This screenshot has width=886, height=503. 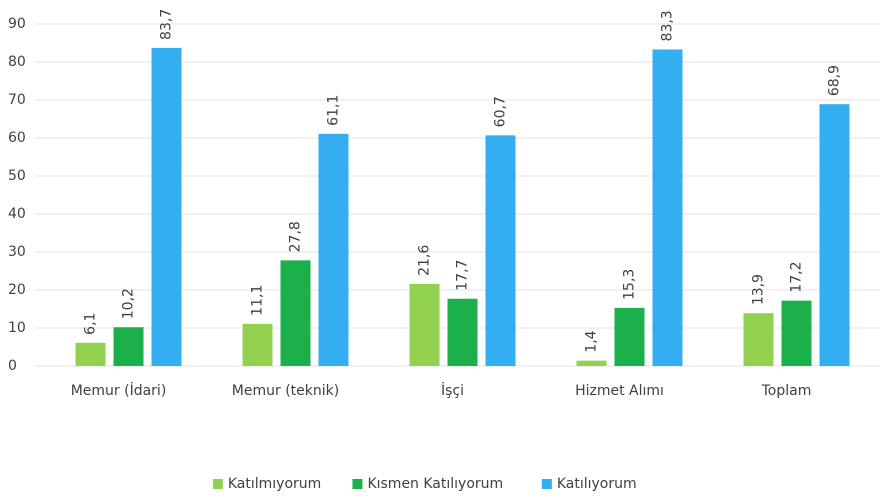 I want to click on y-tick-label: 70, so click(x=17, y=100).